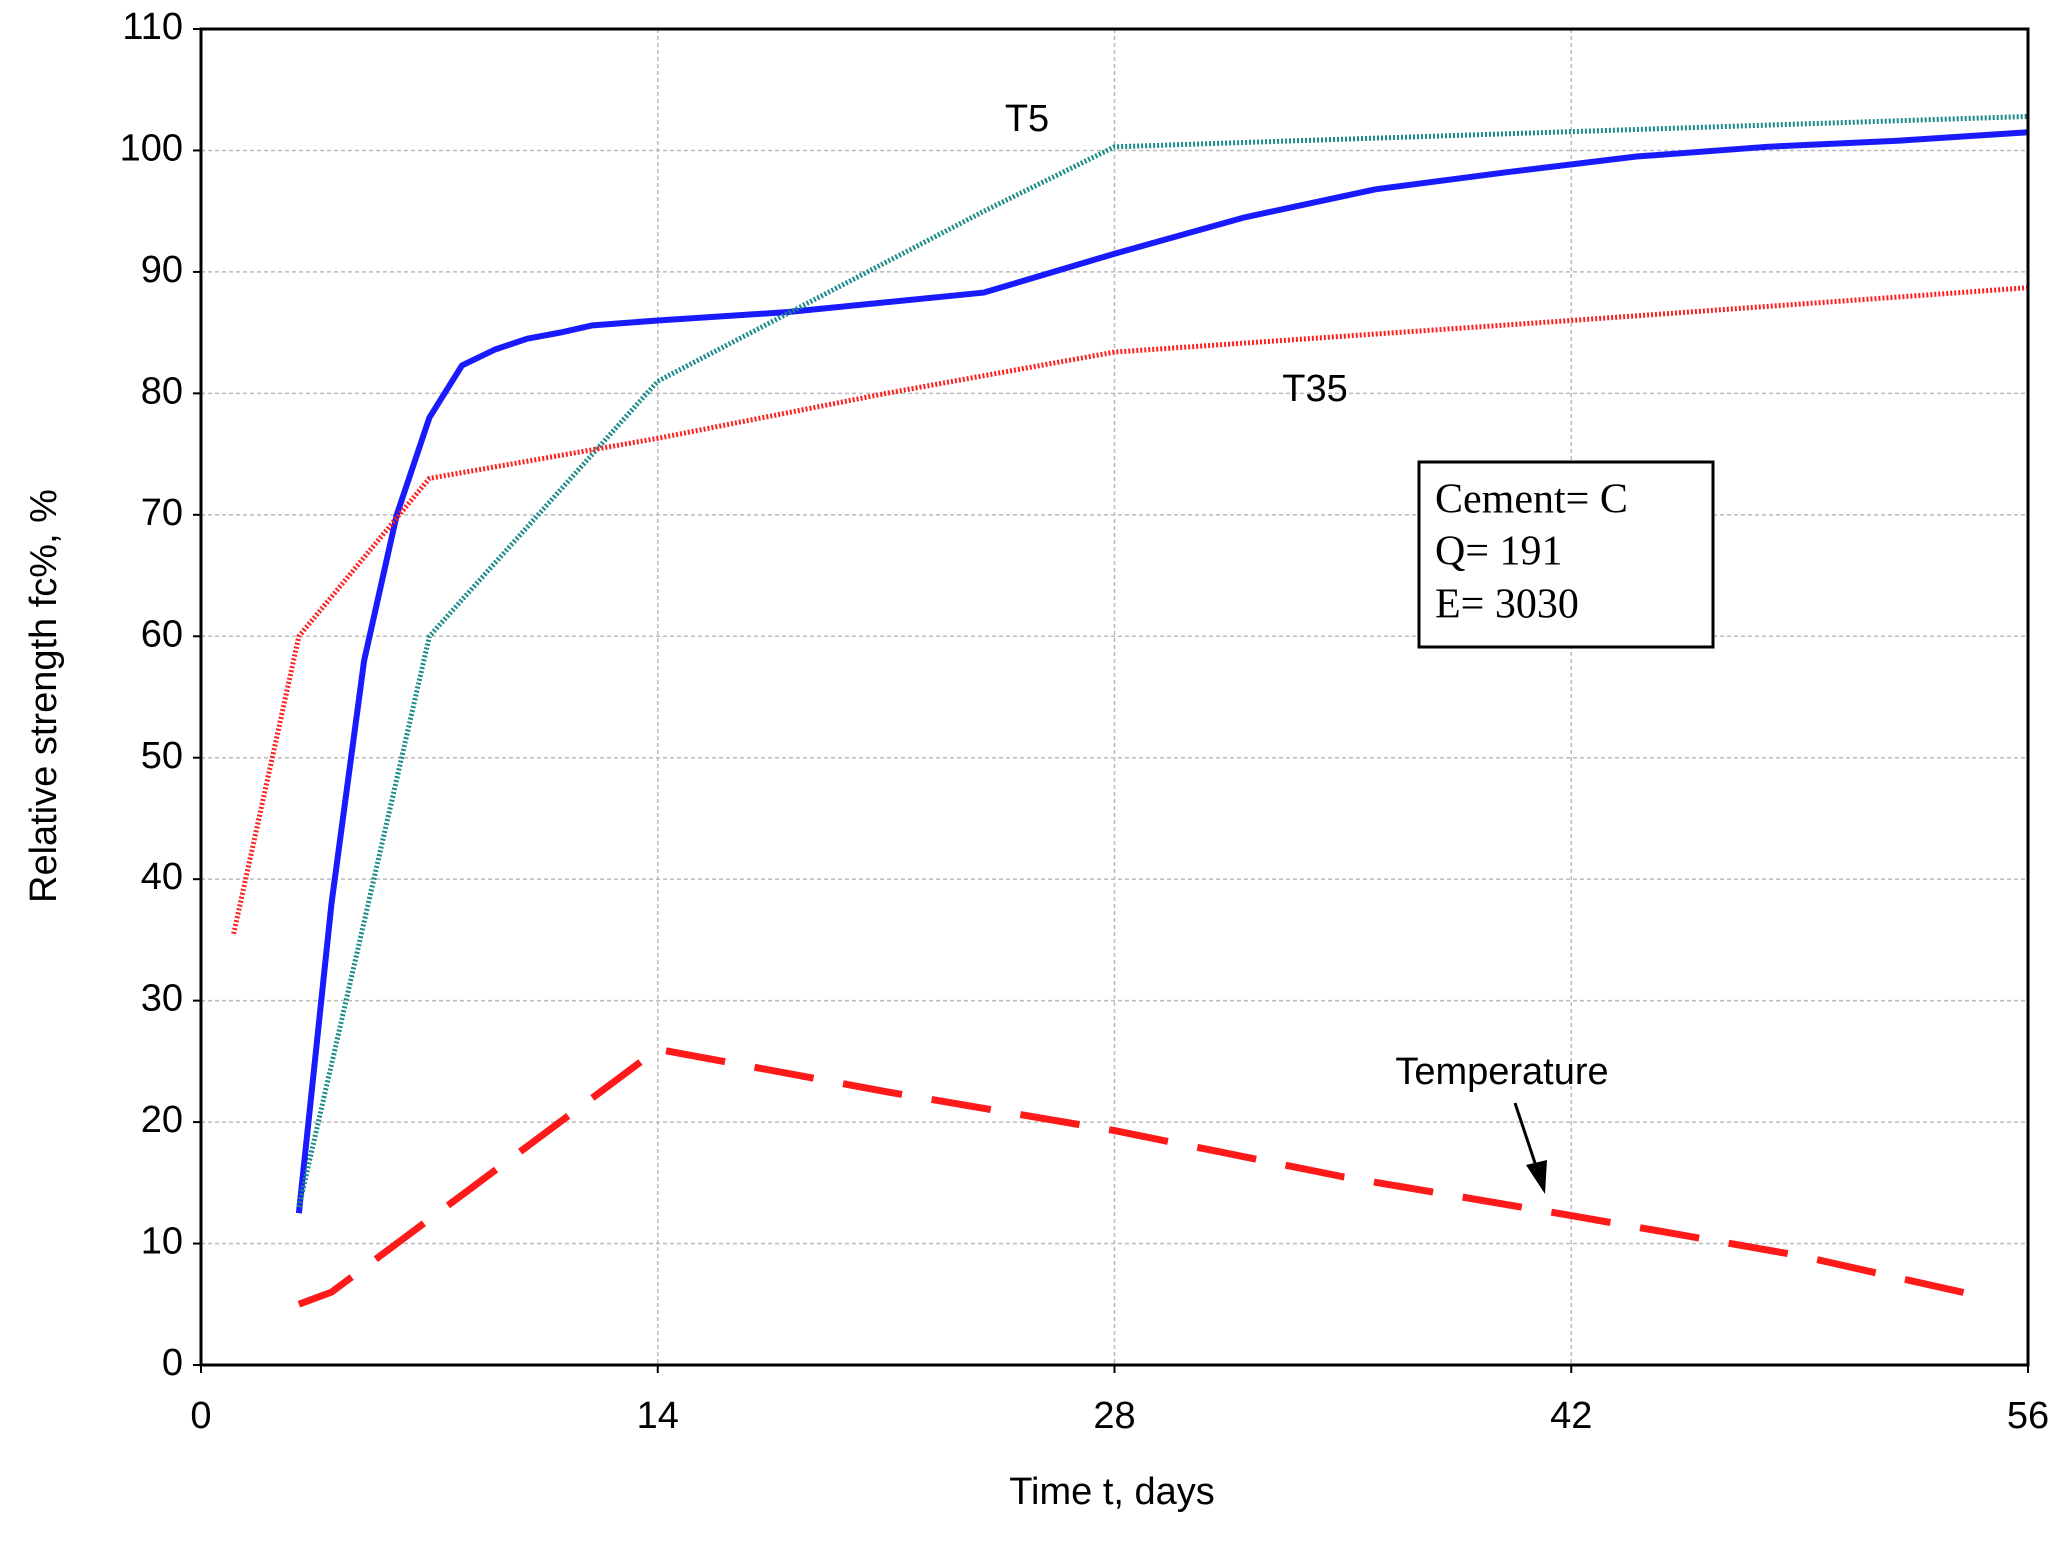 This screenshot has height=1541, width=2062. Describe the element at coordinates (151, 148) in the screenshot. I see `y-tick-label: 100` at that location.